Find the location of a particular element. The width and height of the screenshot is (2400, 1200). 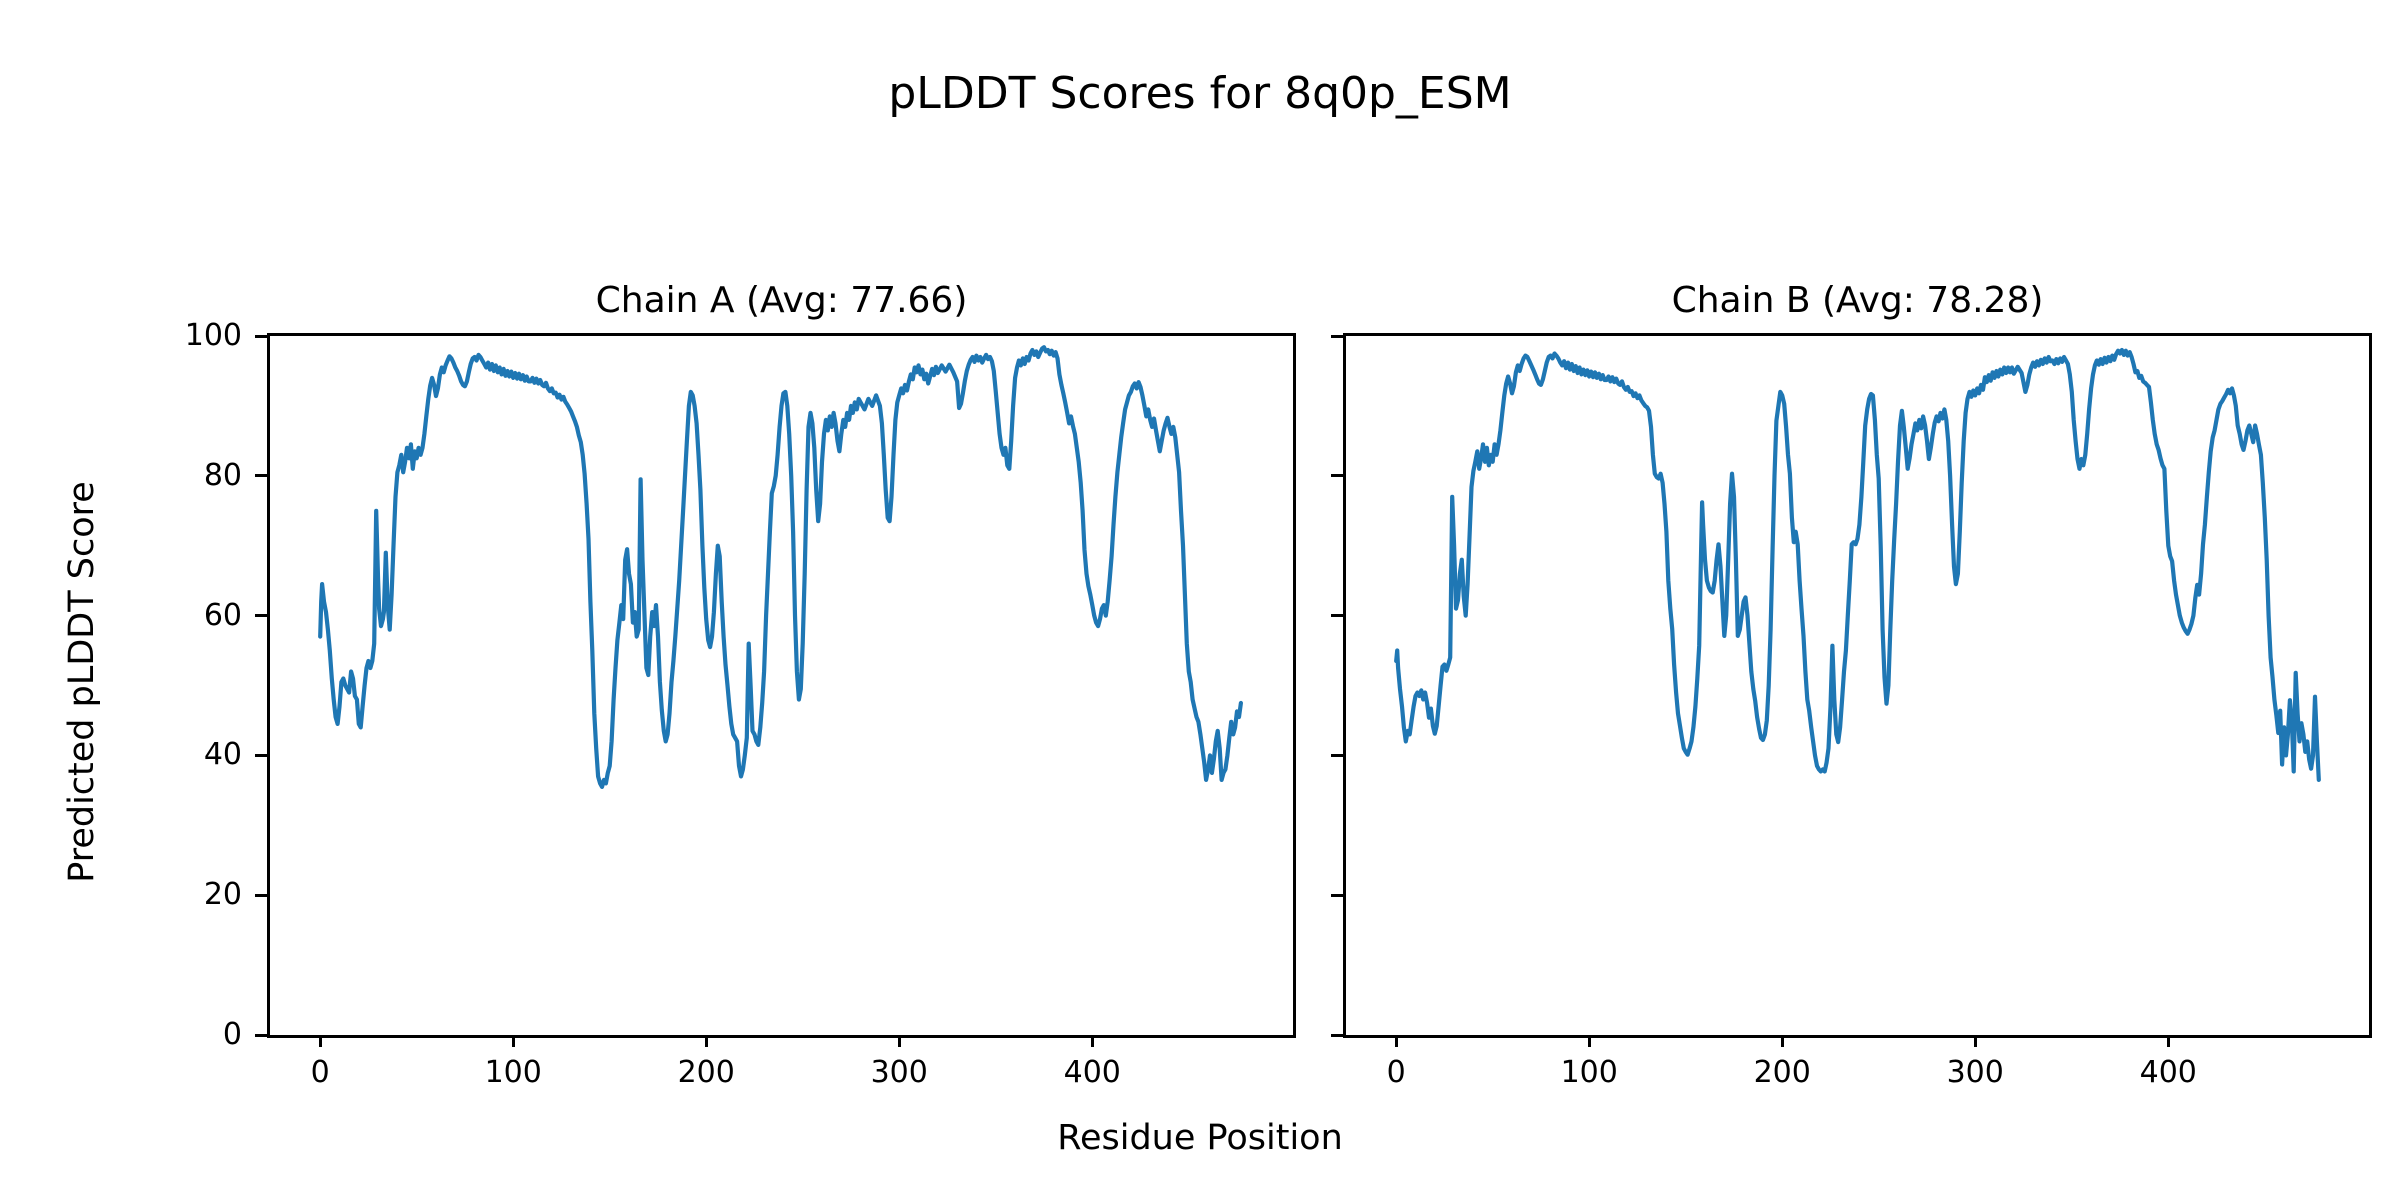

subplot-chain-b-title: Chain B (Avg: 78.28) is located at coordinates (1857, 300).